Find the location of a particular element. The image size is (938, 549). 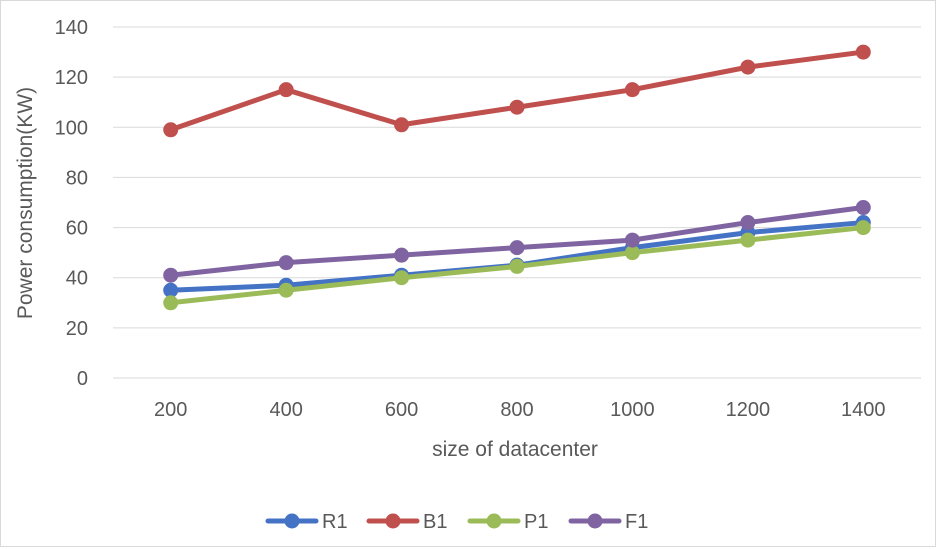

legend-label: F1 is located at coordinates (636, 522).